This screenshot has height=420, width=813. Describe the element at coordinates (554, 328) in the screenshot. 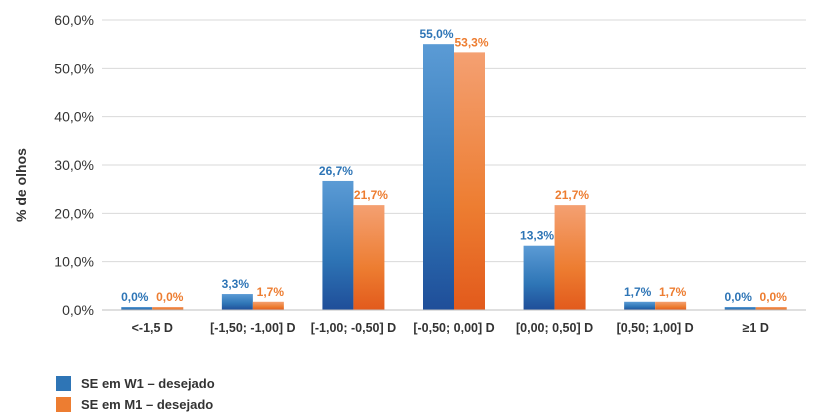

I see `x-tick-label: [0,00; 0,50] D` at that location.